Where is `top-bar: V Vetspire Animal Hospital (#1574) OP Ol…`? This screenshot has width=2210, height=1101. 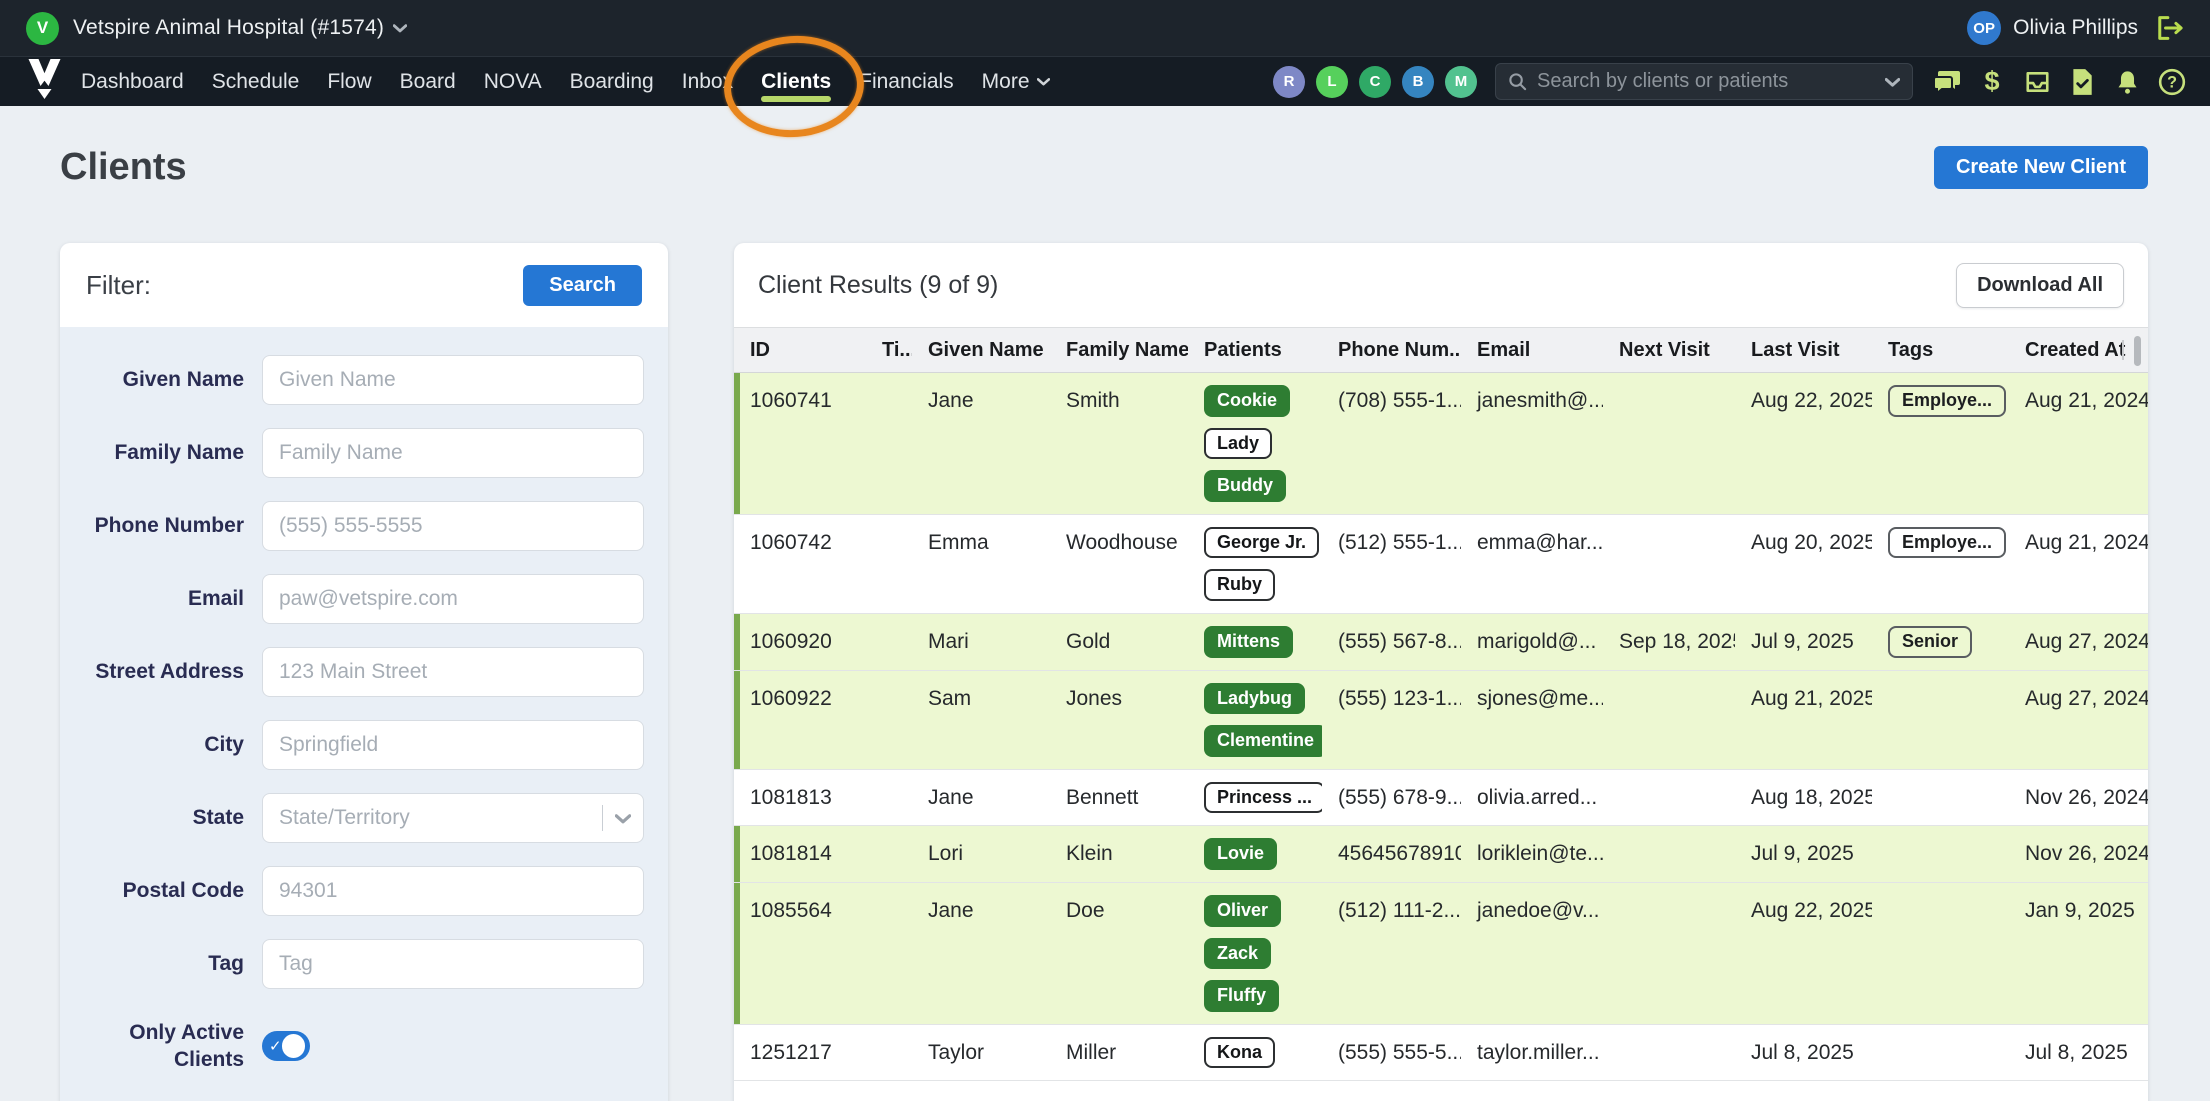 top-bar: V Vetspire Animal Hospital (#1574) OP Ol… is located at coordinates (1105, 28).